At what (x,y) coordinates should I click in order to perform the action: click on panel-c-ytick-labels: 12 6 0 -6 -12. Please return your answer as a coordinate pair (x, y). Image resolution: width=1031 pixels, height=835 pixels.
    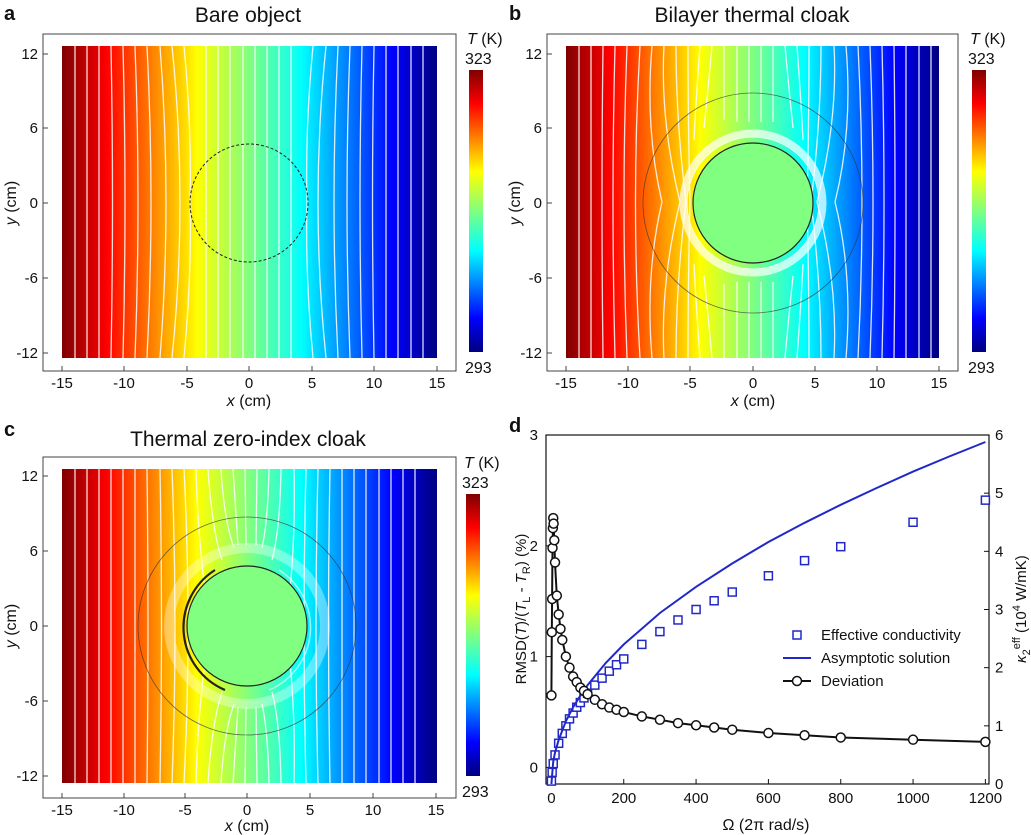
    Looking at the image, I should click on (27, 626).